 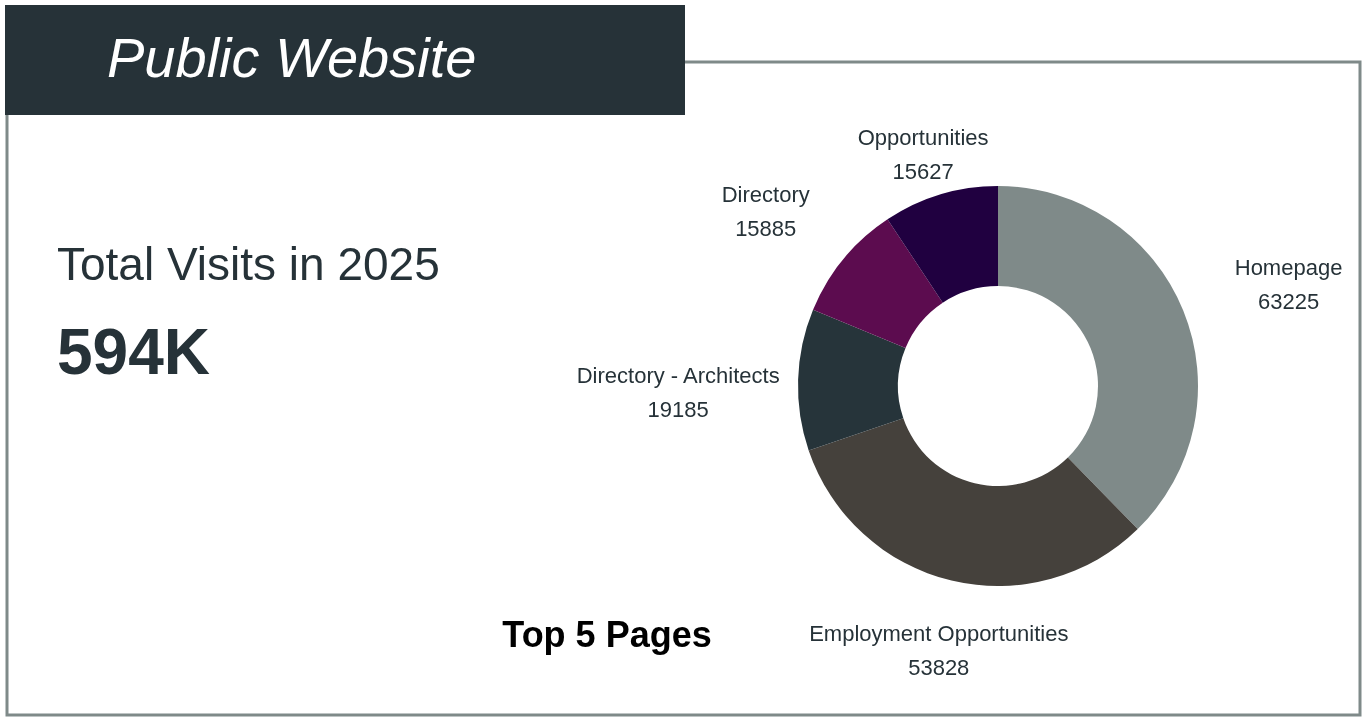 What do you see at coordinates (939, 633) in the screenshot?
I see `slice-label: Employment Opportunities` at bounding box center [939, 633].